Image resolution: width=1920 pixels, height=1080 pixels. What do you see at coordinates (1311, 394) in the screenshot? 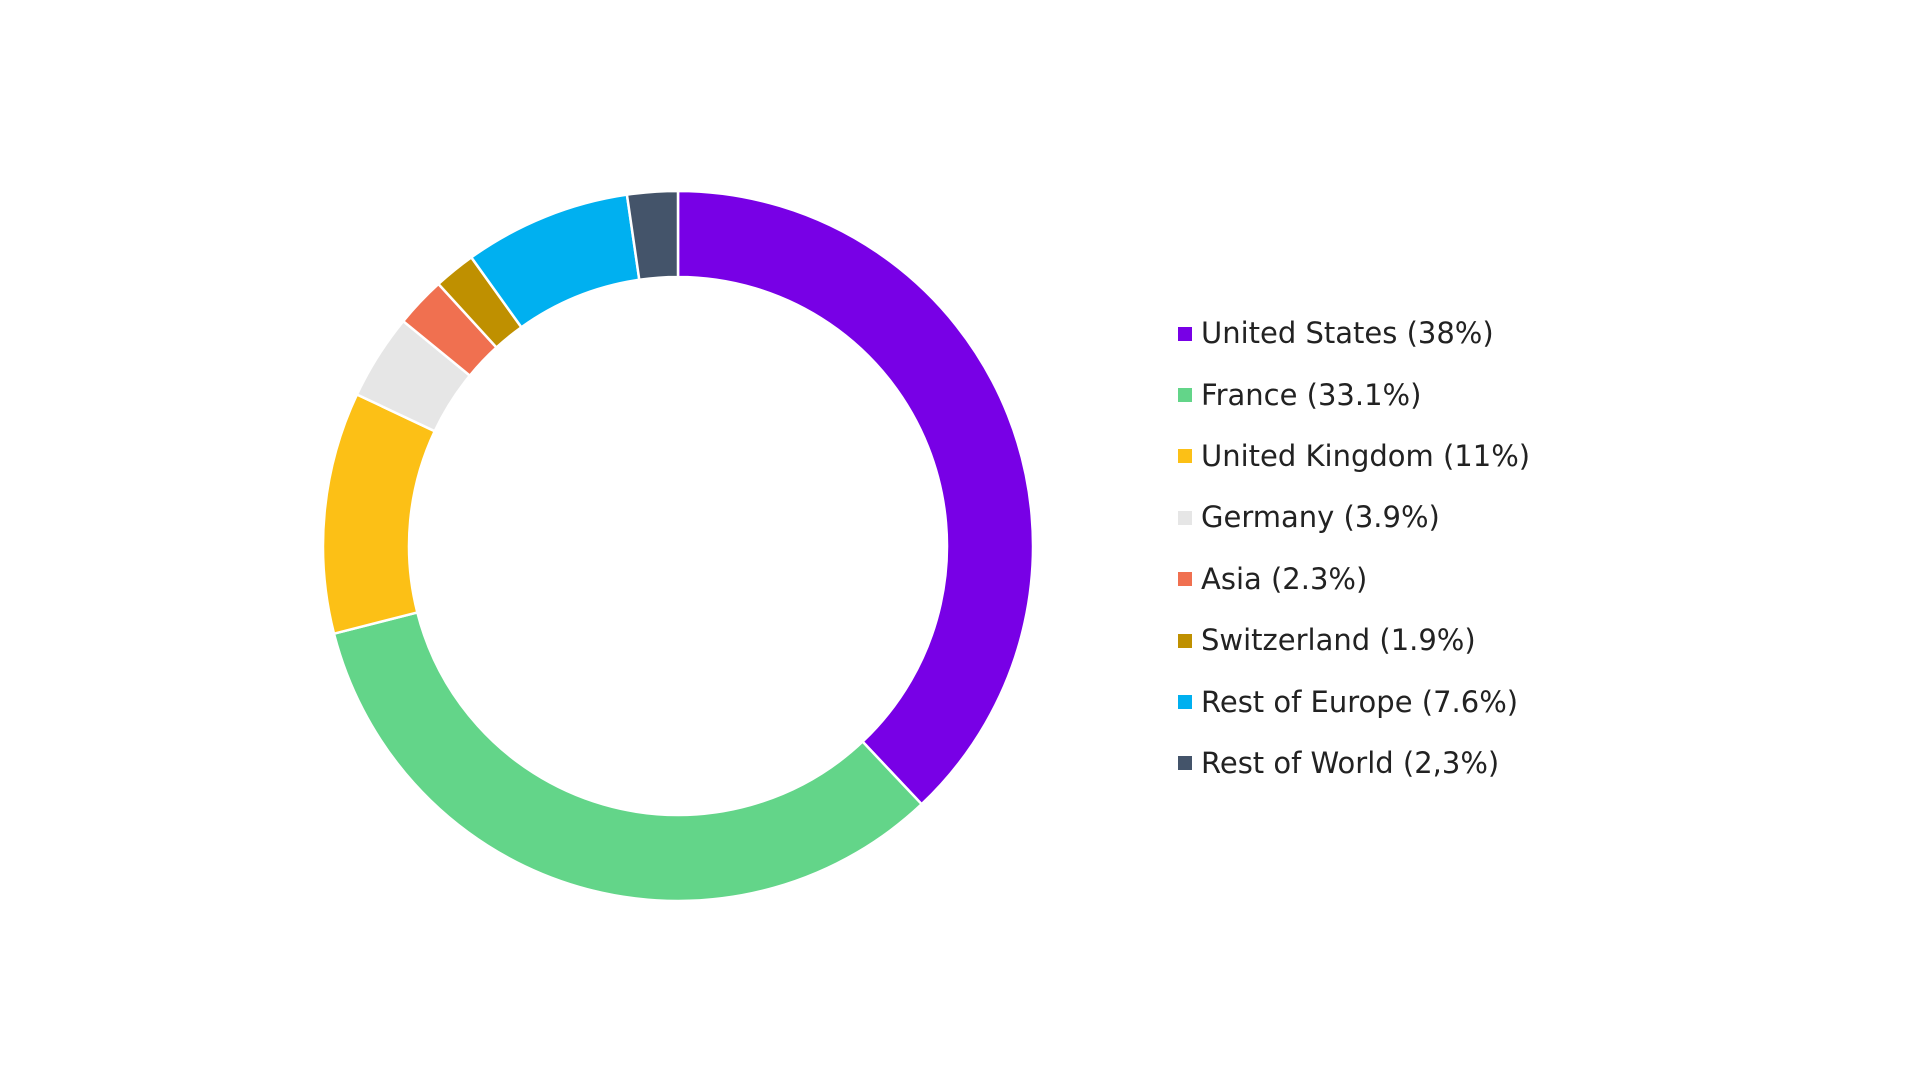
I see `legend-label: France (33.1%)` at bounding box center [1311, 394].